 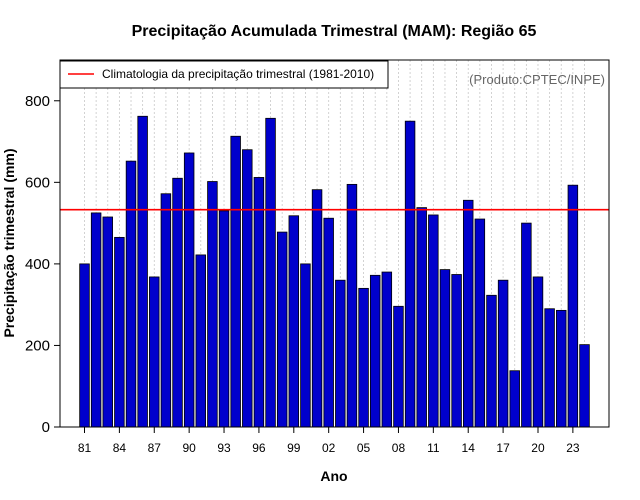 What do you see at coordinates (37, 345) in the screenshot?
I see `y-tick-label: 200` at bounding box center [37, 345].